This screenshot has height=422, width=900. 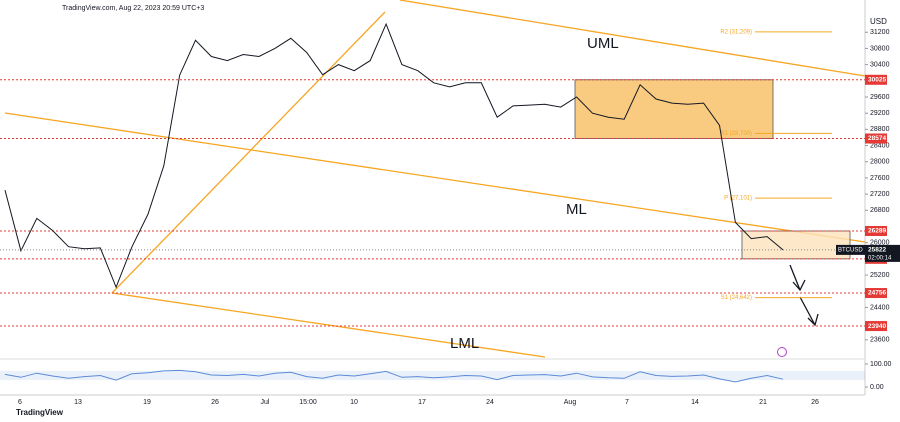 I want to click on rsi-band, so click(x=432, y=375).